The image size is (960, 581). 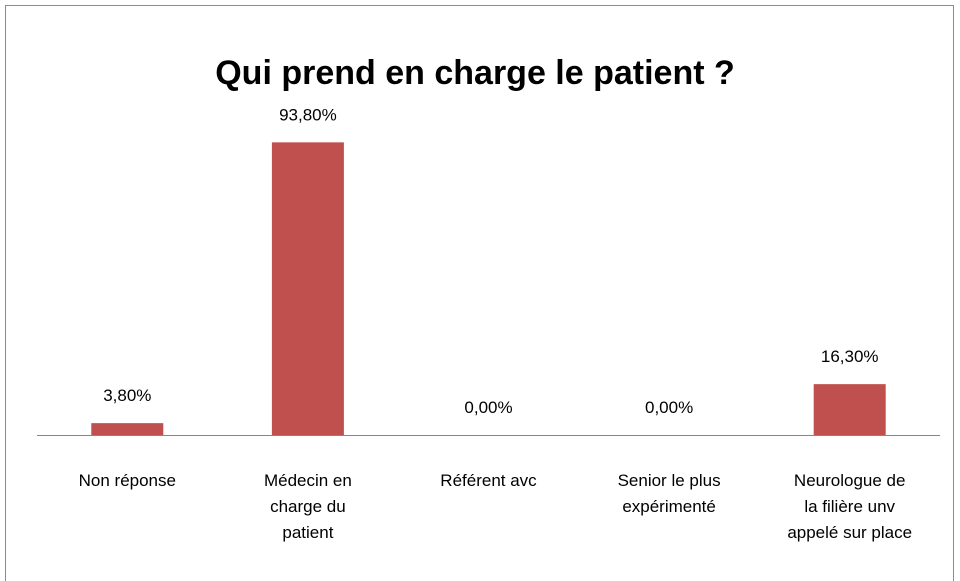 What do you see at coordinates (488, 480) in the screenshot?
I see `x-tick-label: Référent avc` at bounding box center [488, 480].